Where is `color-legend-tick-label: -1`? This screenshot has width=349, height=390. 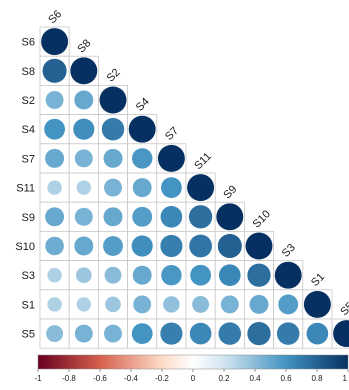
color-legend-tick-label: -1 is located at coordinates (38, 378).